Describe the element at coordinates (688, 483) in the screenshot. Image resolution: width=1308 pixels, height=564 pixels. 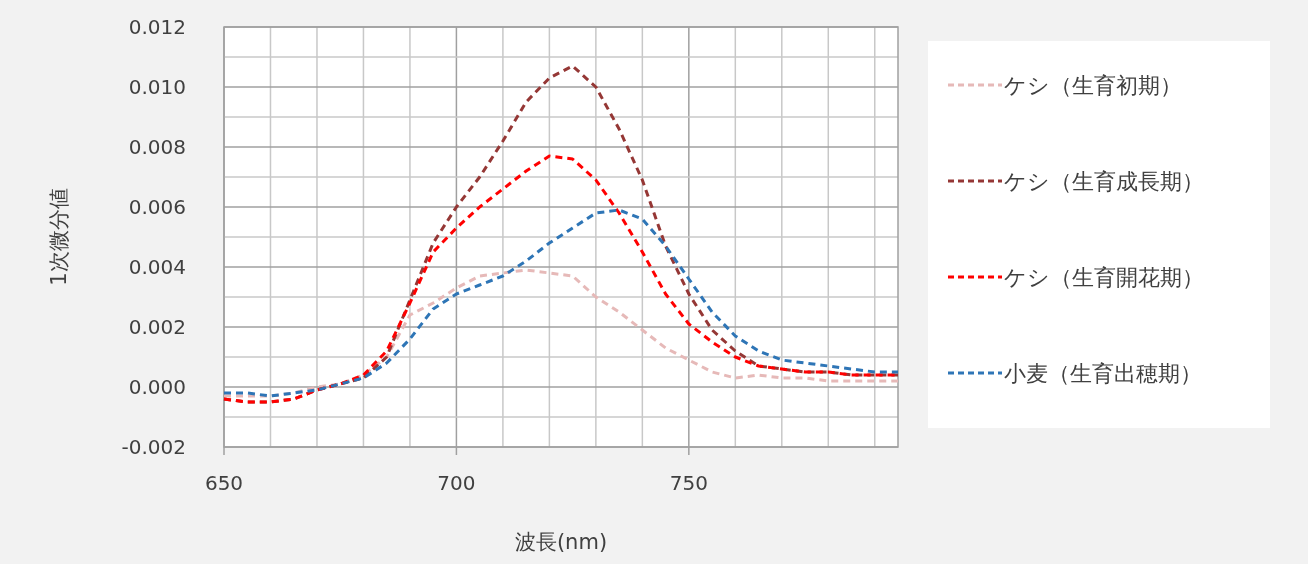
I see `x-tick-label: 750` at that location.